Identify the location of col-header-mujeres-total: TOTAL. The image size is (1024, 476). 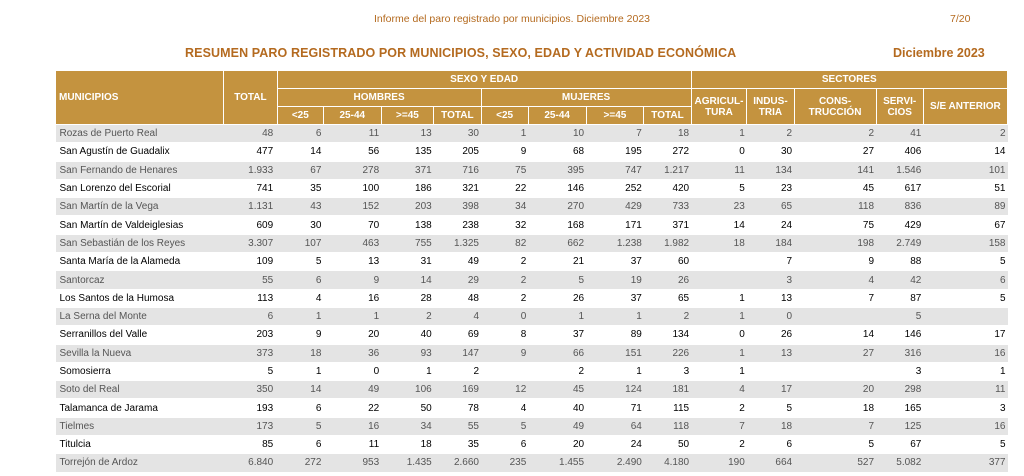
(667, 115).